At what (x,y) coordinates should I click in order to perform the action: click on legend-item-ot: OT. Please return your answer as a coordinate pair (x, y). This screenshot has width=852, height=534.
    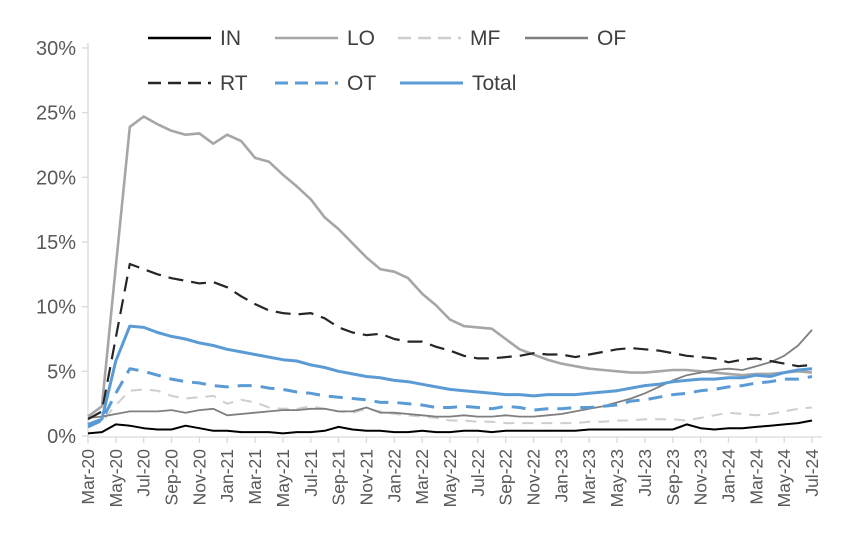
    Looking at the image, I should click on (325, 83).